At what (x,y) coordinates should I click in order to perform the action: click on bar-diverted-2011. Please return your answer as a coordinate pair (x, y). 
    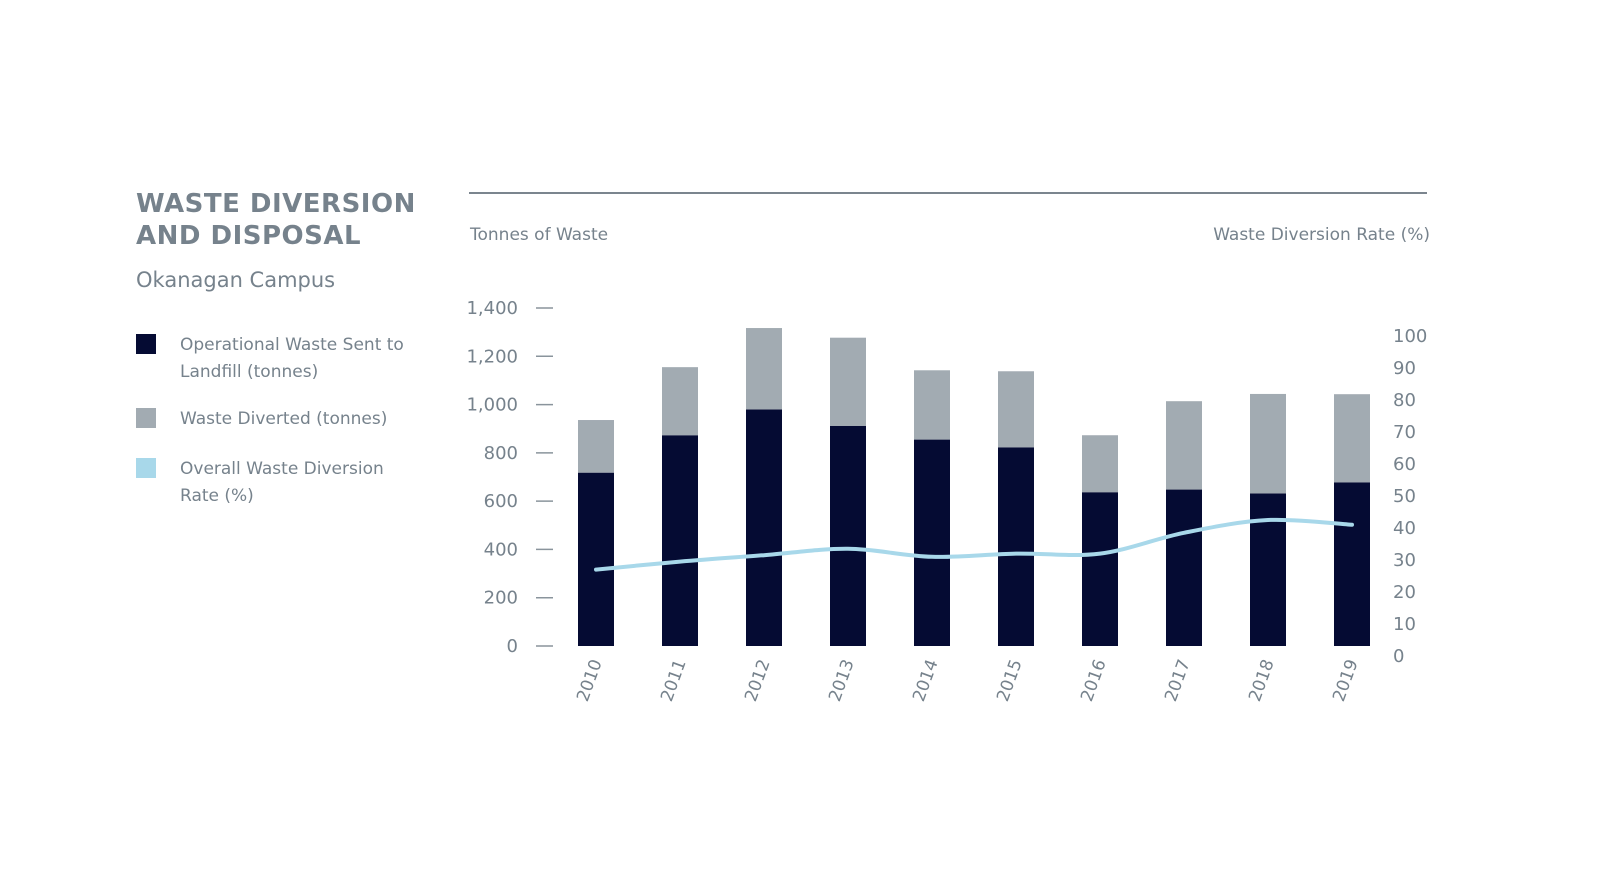
    Looking at the image, I should click on (680, 401).